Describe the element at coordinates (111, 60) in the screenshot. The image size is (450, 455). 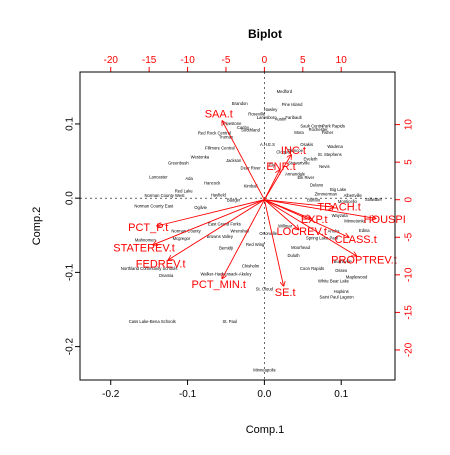
I see `top-tick-label: -20` at that location.